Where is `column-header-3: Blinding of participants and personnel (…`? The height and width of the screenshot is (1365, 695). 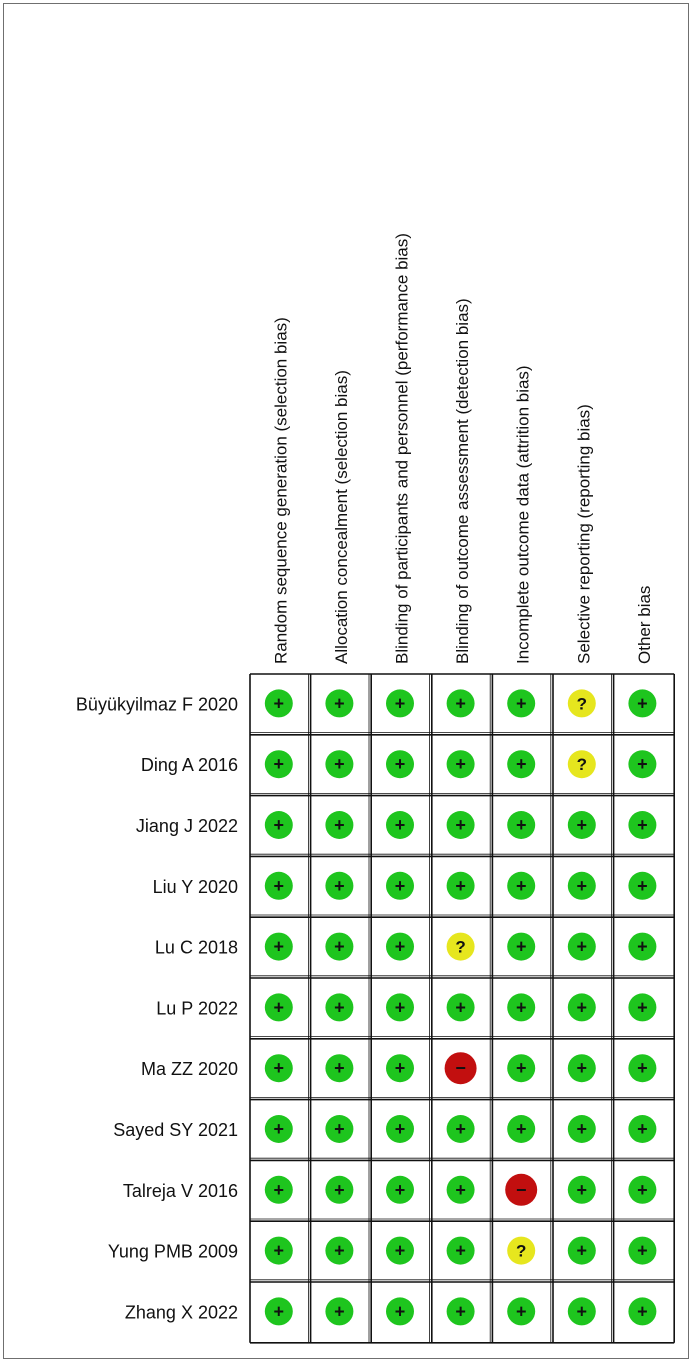 column-header-3: Blinding of participants and personnel (… is located at coordinates (402, 448).